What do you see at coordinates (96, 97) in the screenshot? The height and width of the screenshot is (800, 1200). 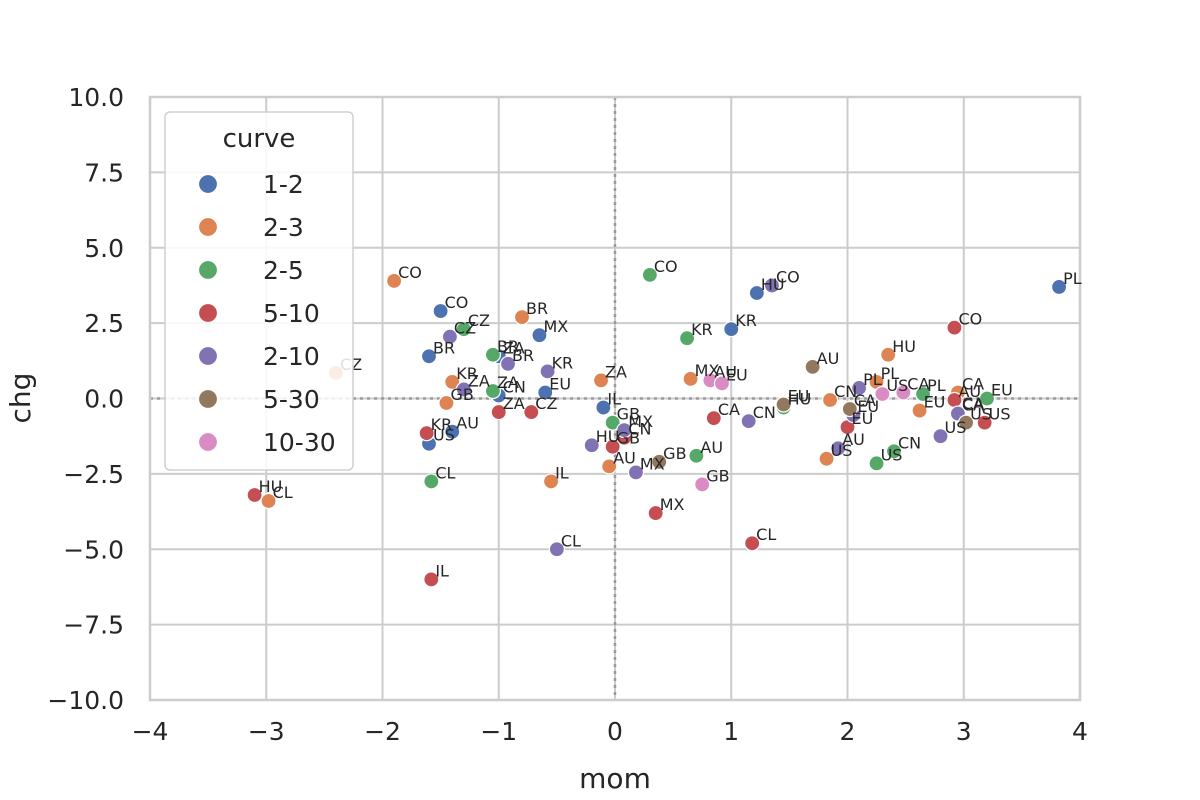 I see `y-tick-label: 10.0` at bounding box center [96, 97].